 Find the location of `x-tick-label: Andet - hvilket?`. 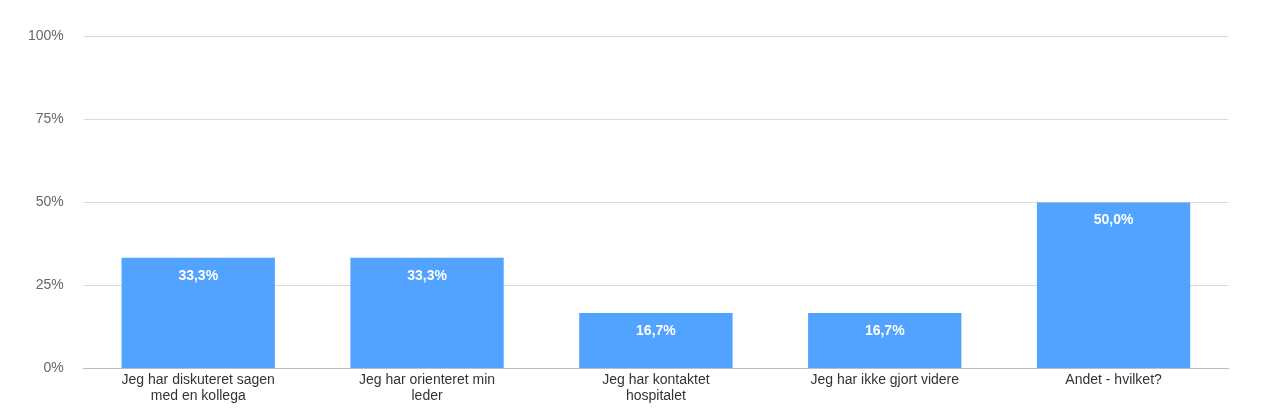

x-tick-label: Andet - hvilket? is located at coordinates (1114, 378).